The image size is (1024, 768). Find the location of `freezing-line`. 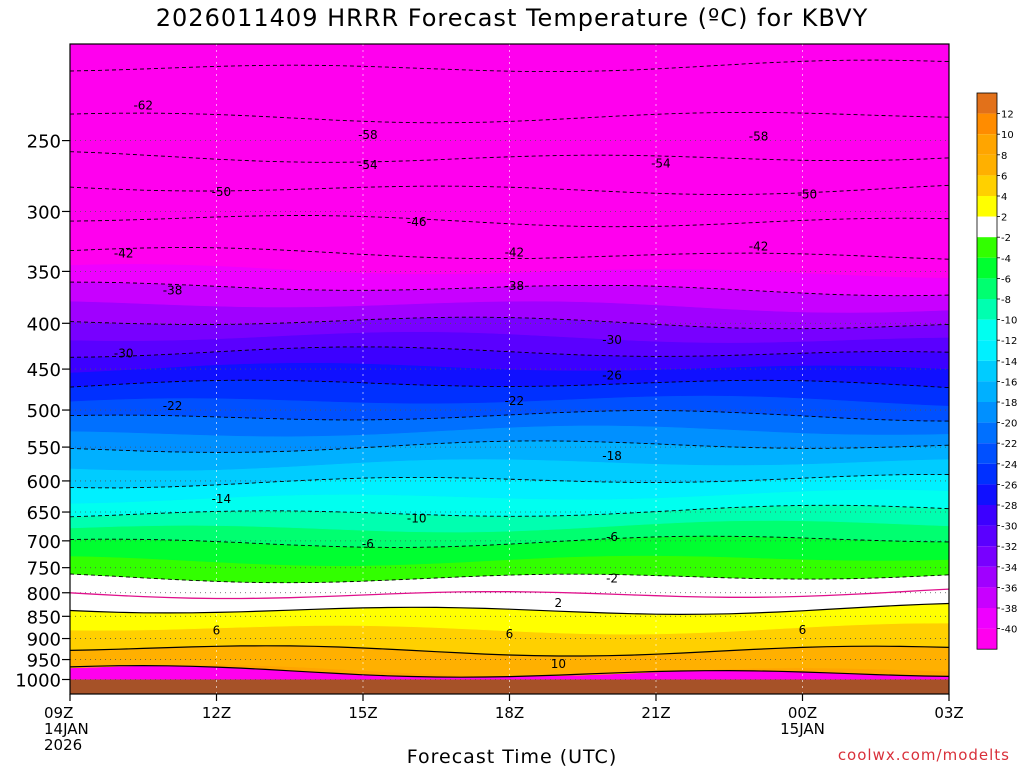

freezing-line is located at coordinates (509, 594).